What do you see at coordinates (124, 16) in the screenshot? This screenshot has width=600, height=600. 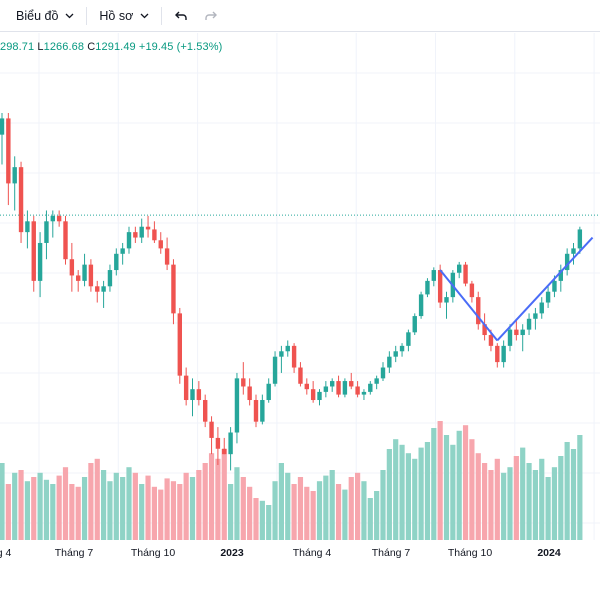 I see `profile-dropdown-button: Hồ sơ` at bounding box center [124, 16].